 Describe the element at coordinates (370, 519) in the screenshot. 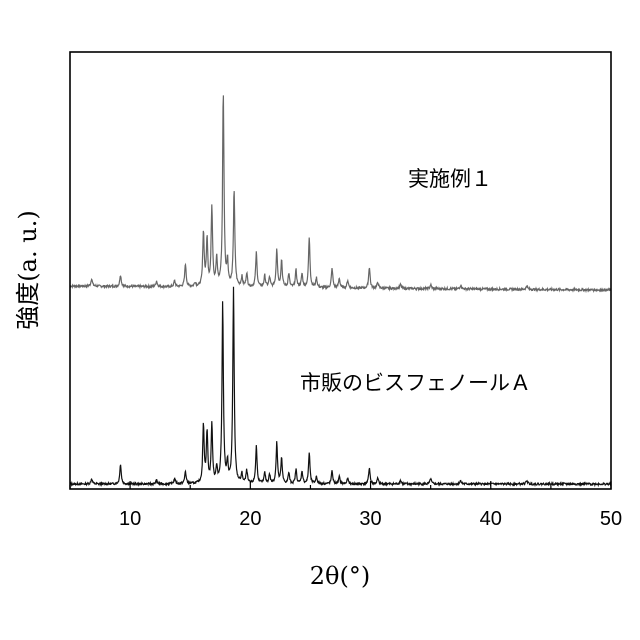

I see `x-tick-label: 30` at that location.